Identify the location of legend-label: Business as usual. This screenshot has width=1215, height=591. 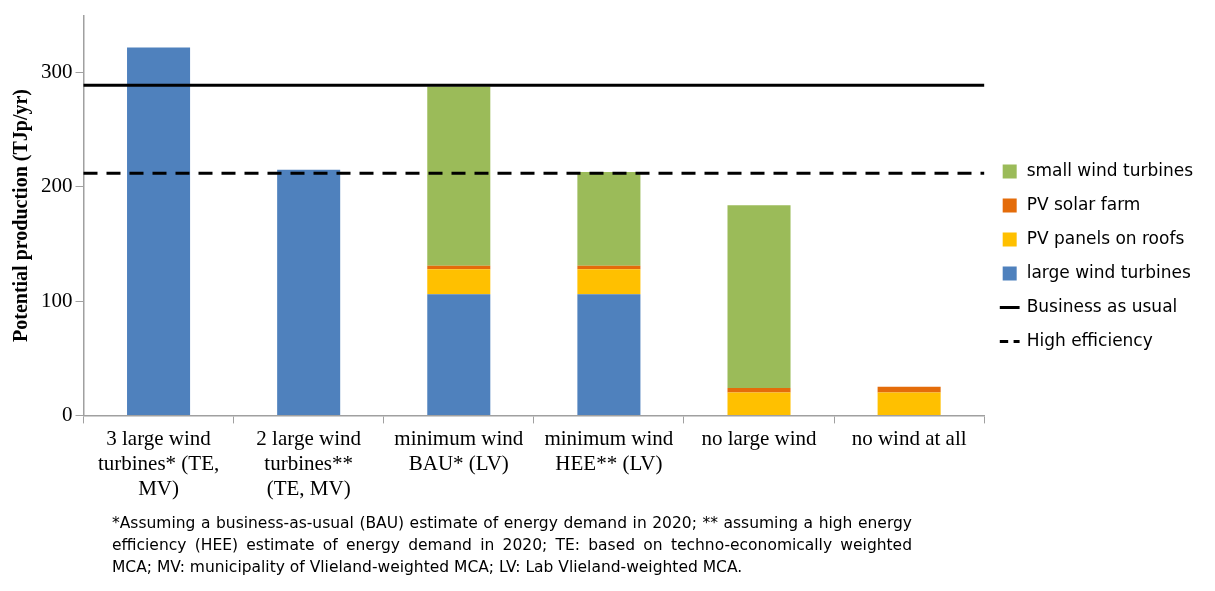
(1102, 305).